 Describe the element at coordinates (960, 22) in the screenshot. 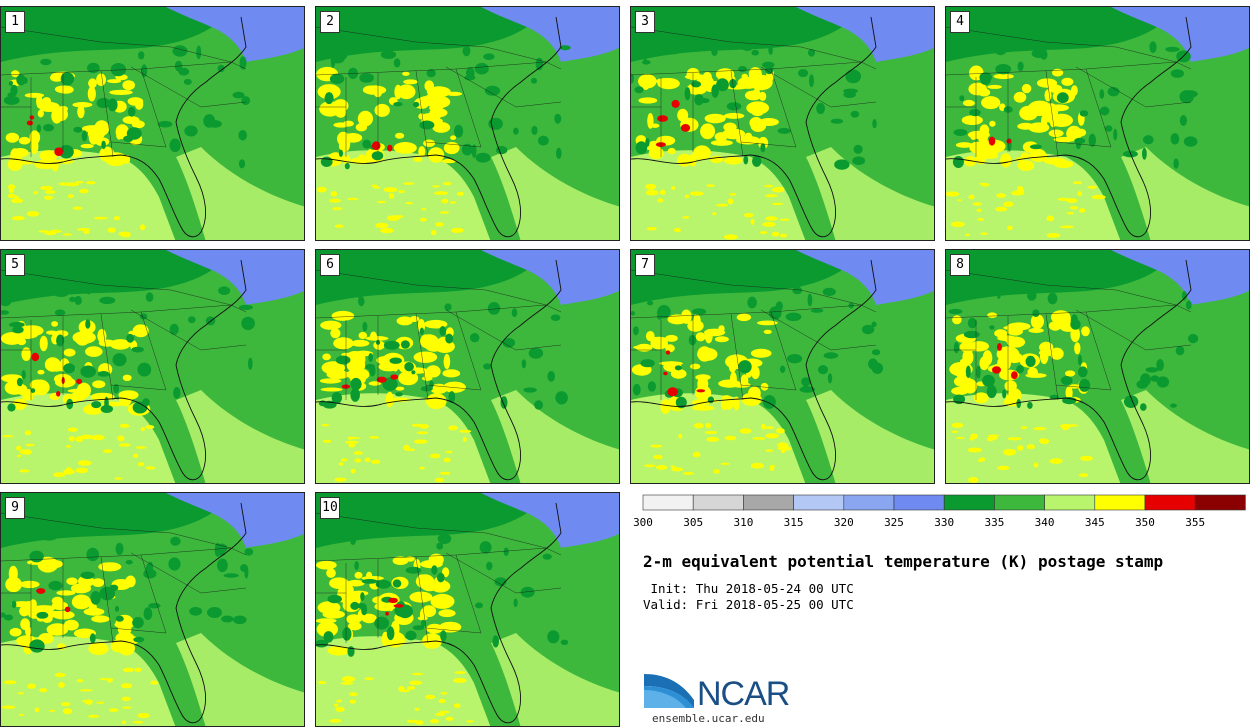

I see `stamp-member-label: 4` at that location.